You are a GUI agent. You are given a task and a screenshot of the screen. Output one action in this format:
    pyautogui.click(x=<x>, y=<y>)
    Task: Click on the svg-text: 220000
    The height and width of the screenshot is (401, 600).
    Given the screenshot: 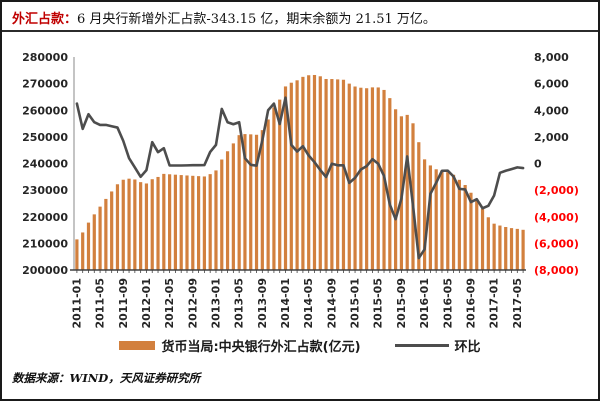 What is the action you would take?
    pyautogui.click(x=45, y=217)
    